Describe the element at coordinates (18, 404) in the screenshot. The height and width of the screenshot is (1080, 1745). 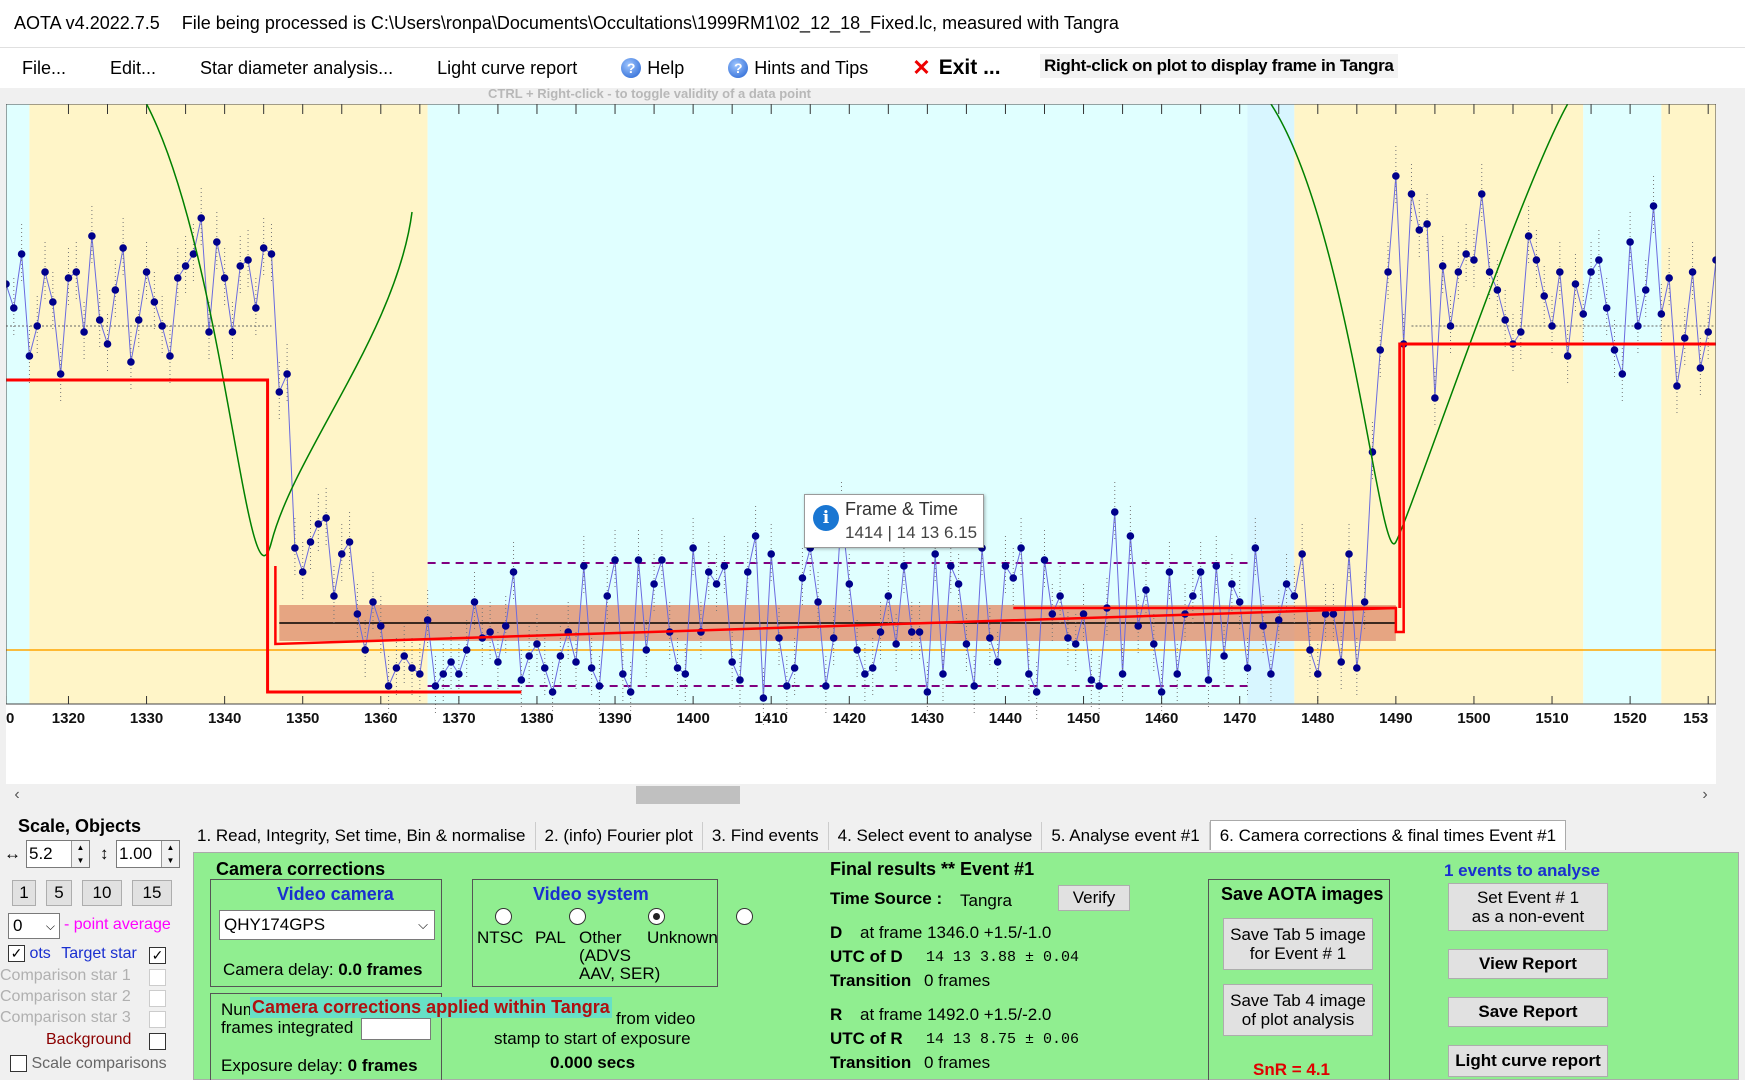
I see `plot-zone` at that location.